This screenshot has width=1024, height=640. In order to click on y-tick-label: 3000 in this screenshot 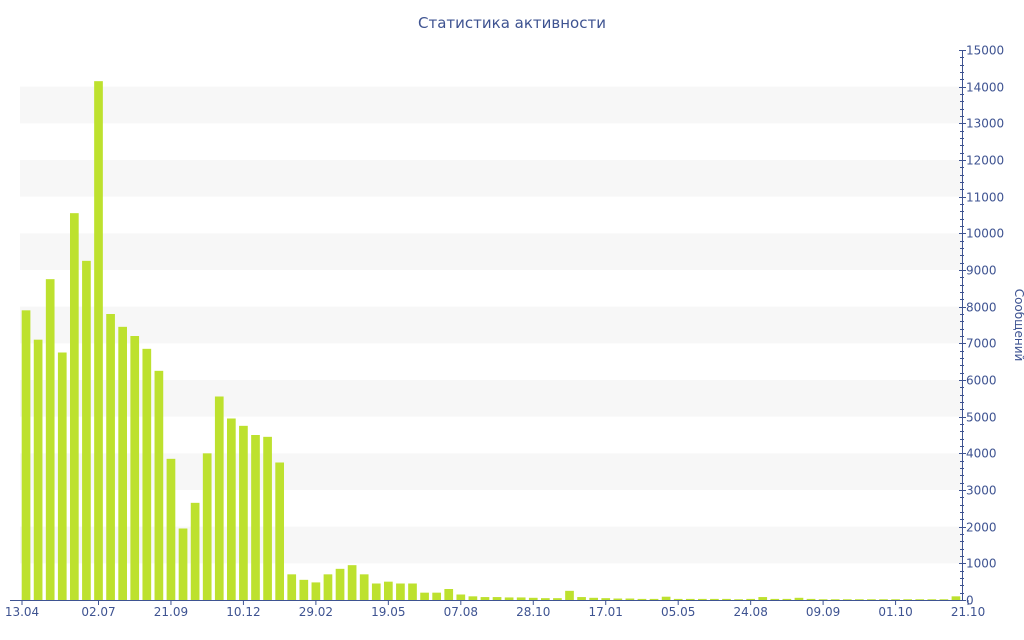, I will do `click(981, 491)`.